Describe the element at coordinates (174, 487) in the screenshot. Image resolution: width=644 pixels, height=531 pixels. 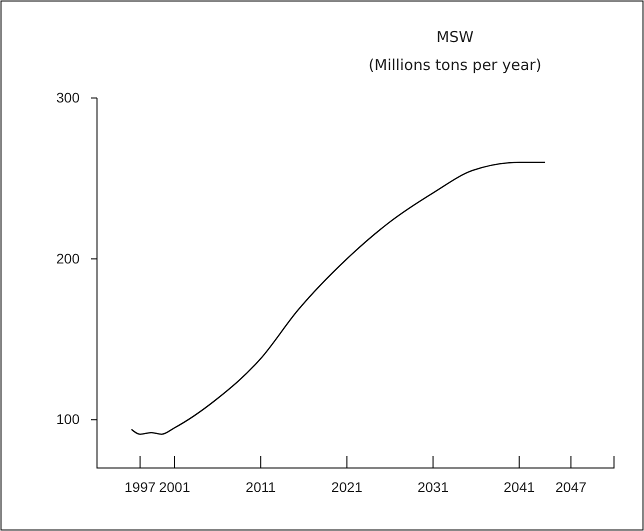
I see `x-tick-label: 2001` at that location.